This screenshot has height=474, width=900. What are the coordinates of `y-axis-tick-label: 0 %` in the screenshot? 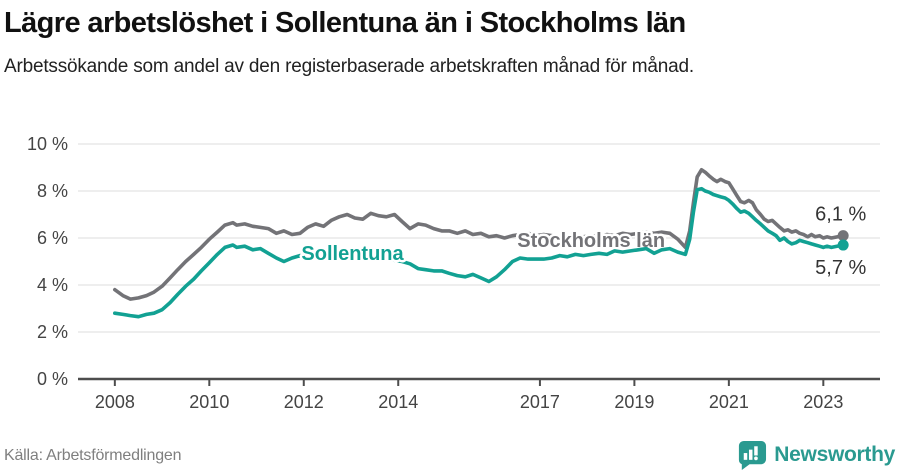 It's located at (52, 379).